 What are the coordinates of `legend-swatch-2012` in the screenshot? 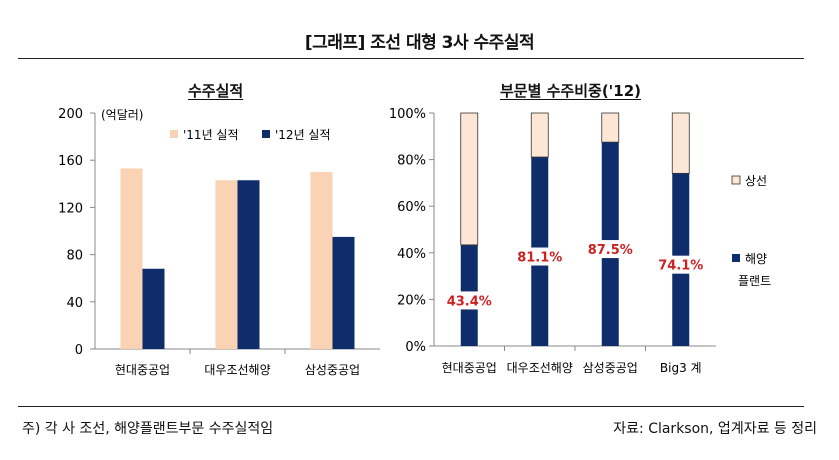 It's located at (266, 134).